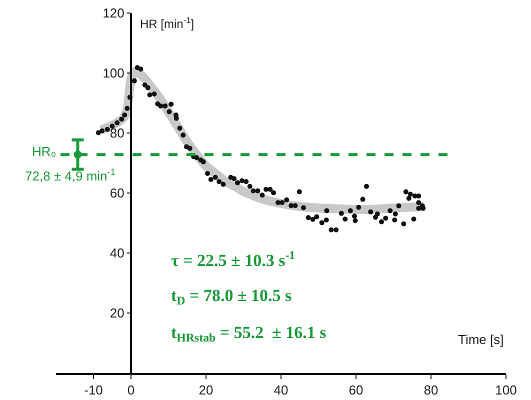  What do you see at coordinates (70, 175) in the screenshot?
I see `annotation: 72,8 ± 4,9 min$^{-1}$` at bounding box center [70, 175].